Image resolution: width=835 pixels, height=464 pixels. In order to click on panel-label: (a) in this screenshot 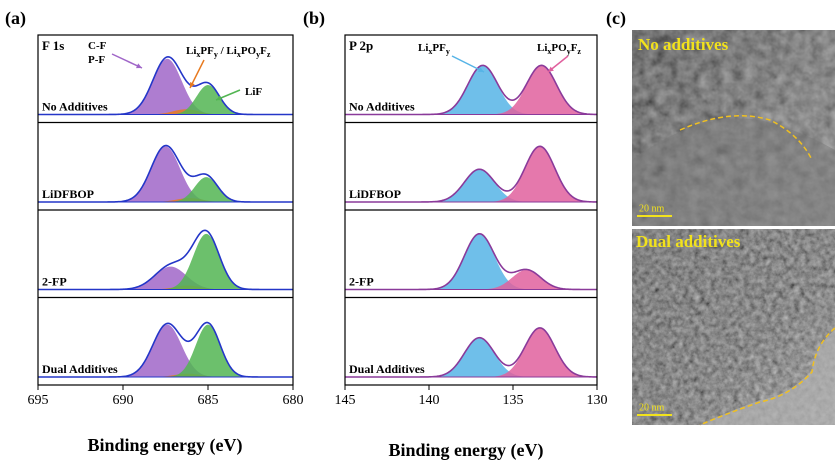, I will do `click(15, 18)`.